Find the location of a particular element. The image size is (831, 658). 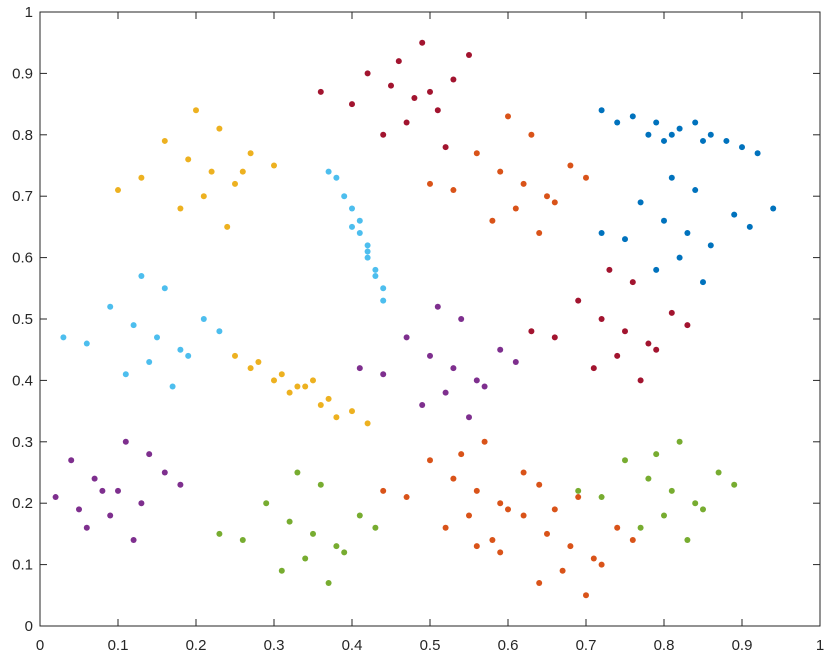

x-tick-label: 1 is located at coordinates (820, 645).